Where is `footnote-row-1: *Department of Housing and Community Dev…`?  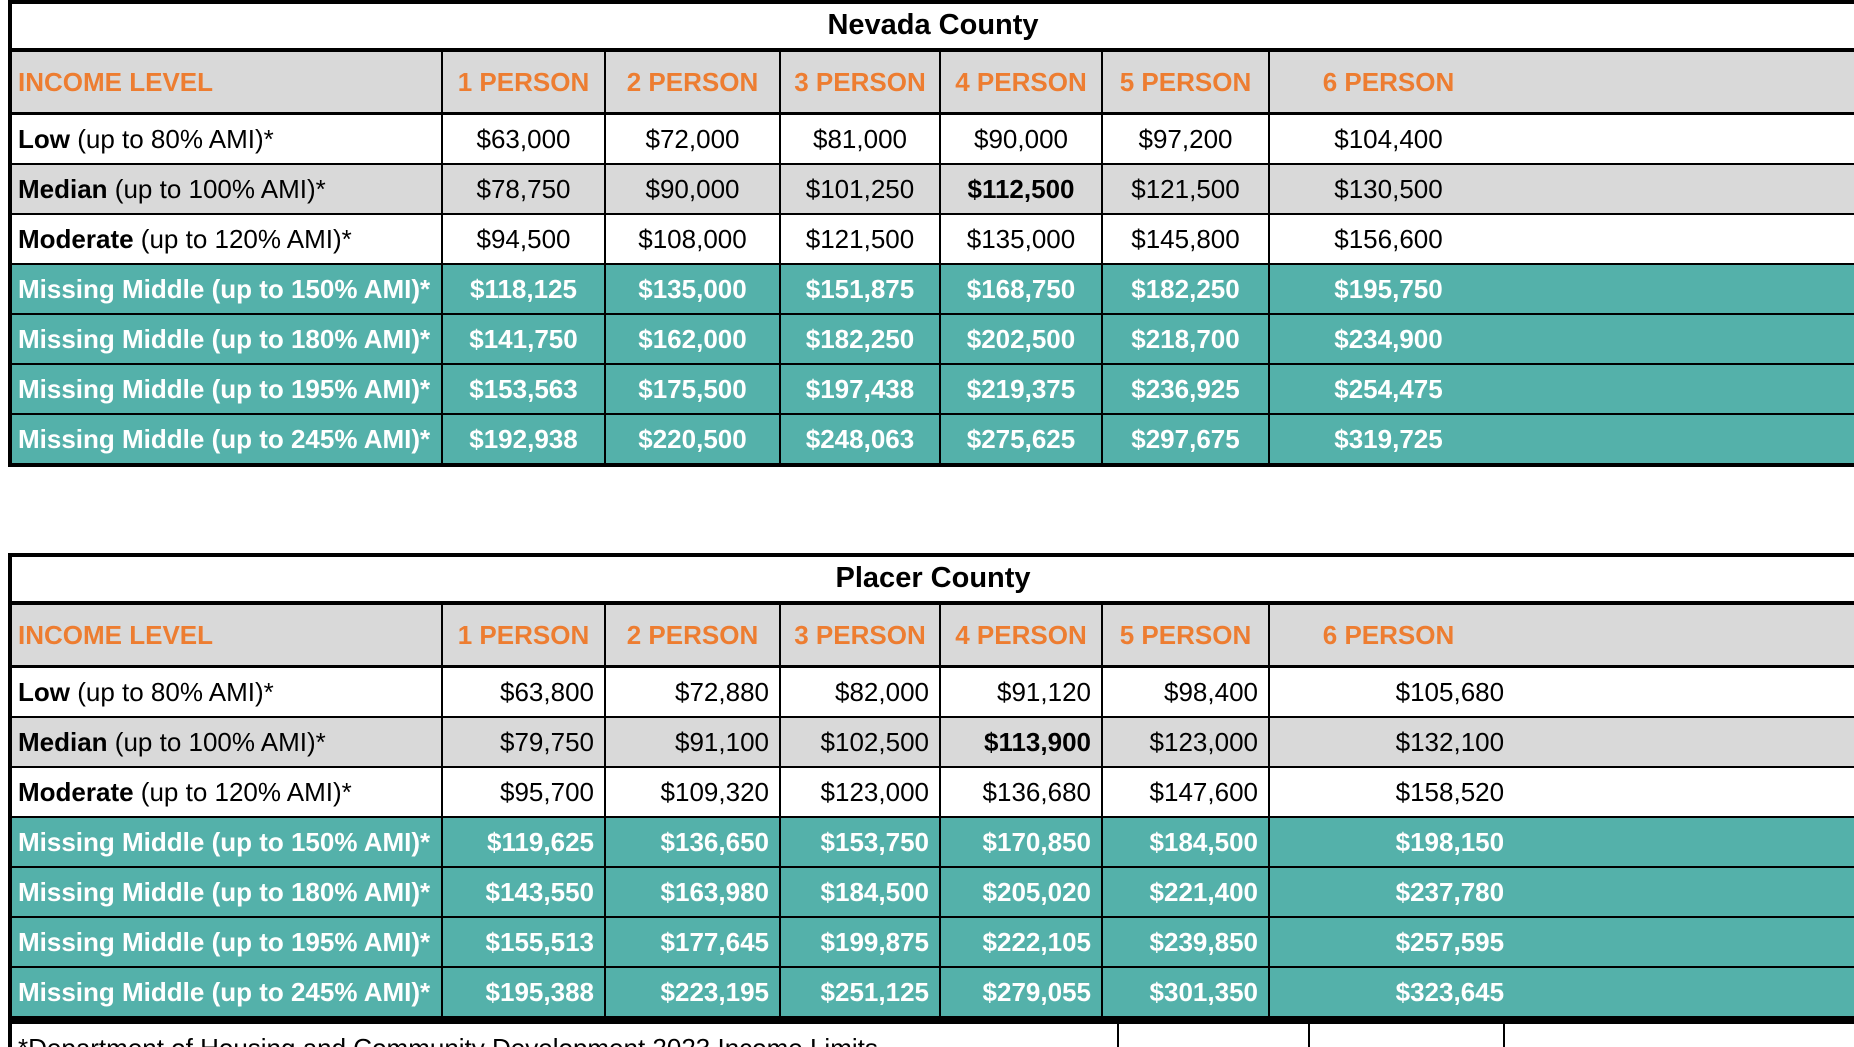
footnote-row-1: *Department of Housing and Community Dev… is located at coordinates (931, 1034).